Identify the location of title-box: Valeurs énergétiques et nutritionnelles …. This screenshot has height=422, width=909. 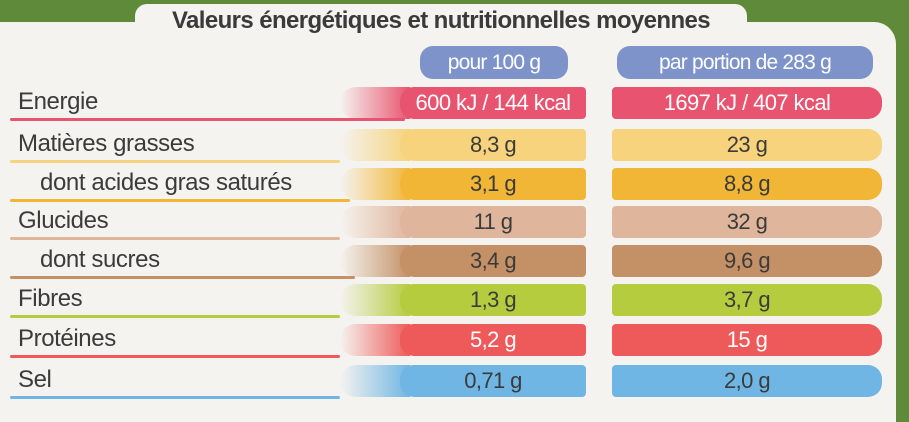
(441, 21).